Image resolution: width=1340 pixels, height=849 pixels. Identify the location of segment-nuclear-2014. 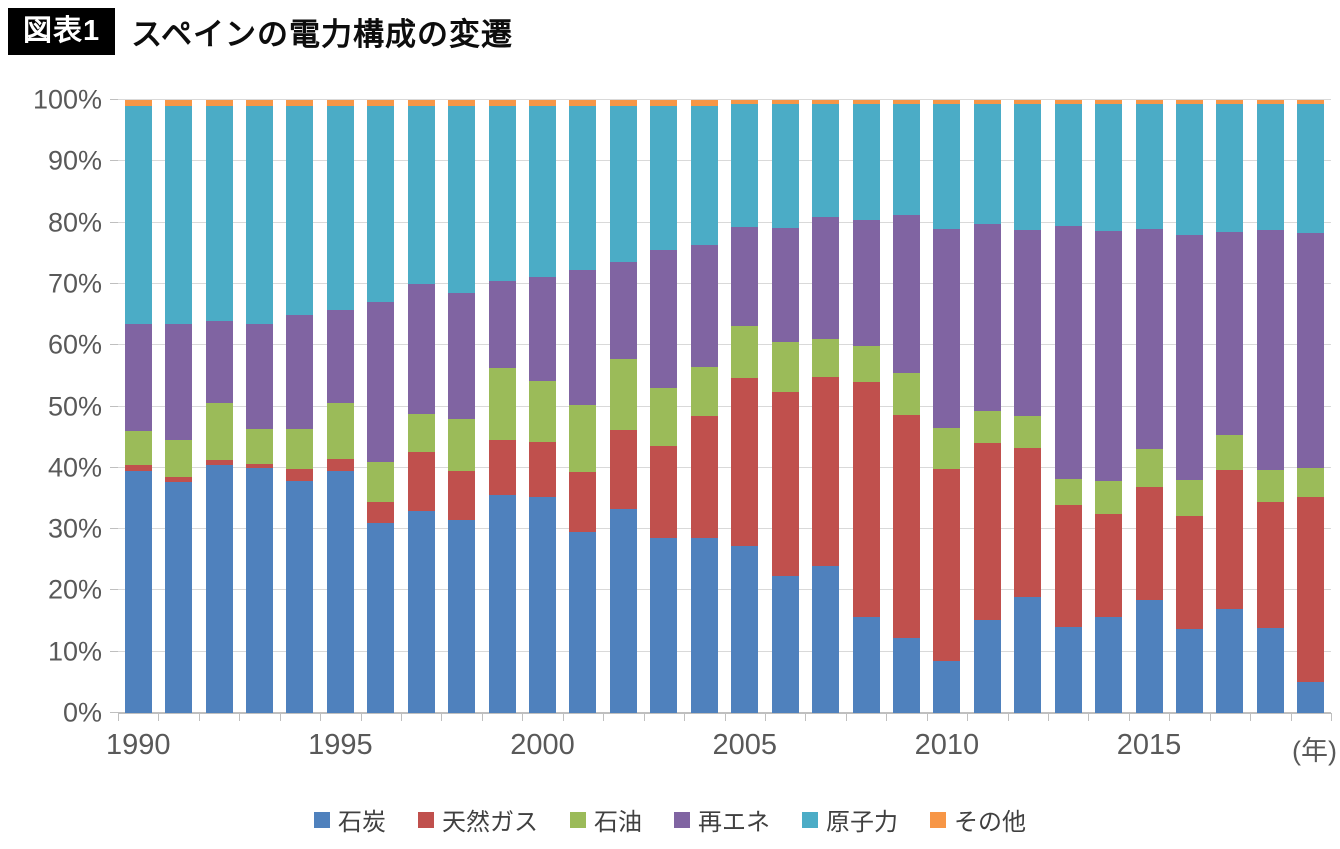
(1109, 167).